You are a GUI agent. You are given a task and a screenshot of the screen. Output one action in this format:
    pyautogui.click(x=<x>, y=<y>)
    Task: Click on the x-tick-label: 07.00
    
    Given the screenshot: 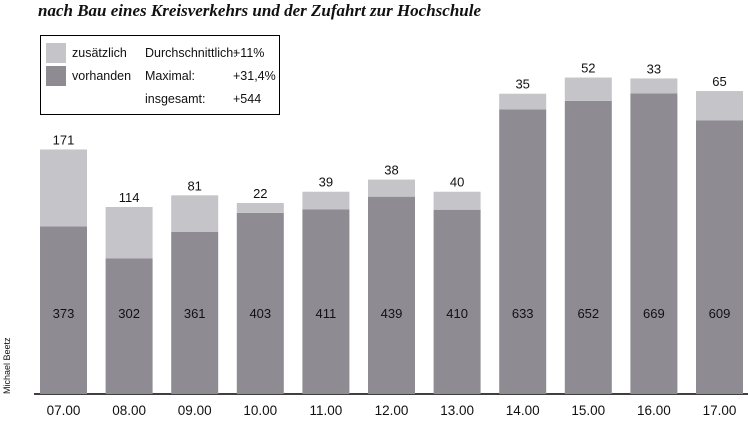 What is the action you would take?
    pyautogui.click(x=64, y=410)
    